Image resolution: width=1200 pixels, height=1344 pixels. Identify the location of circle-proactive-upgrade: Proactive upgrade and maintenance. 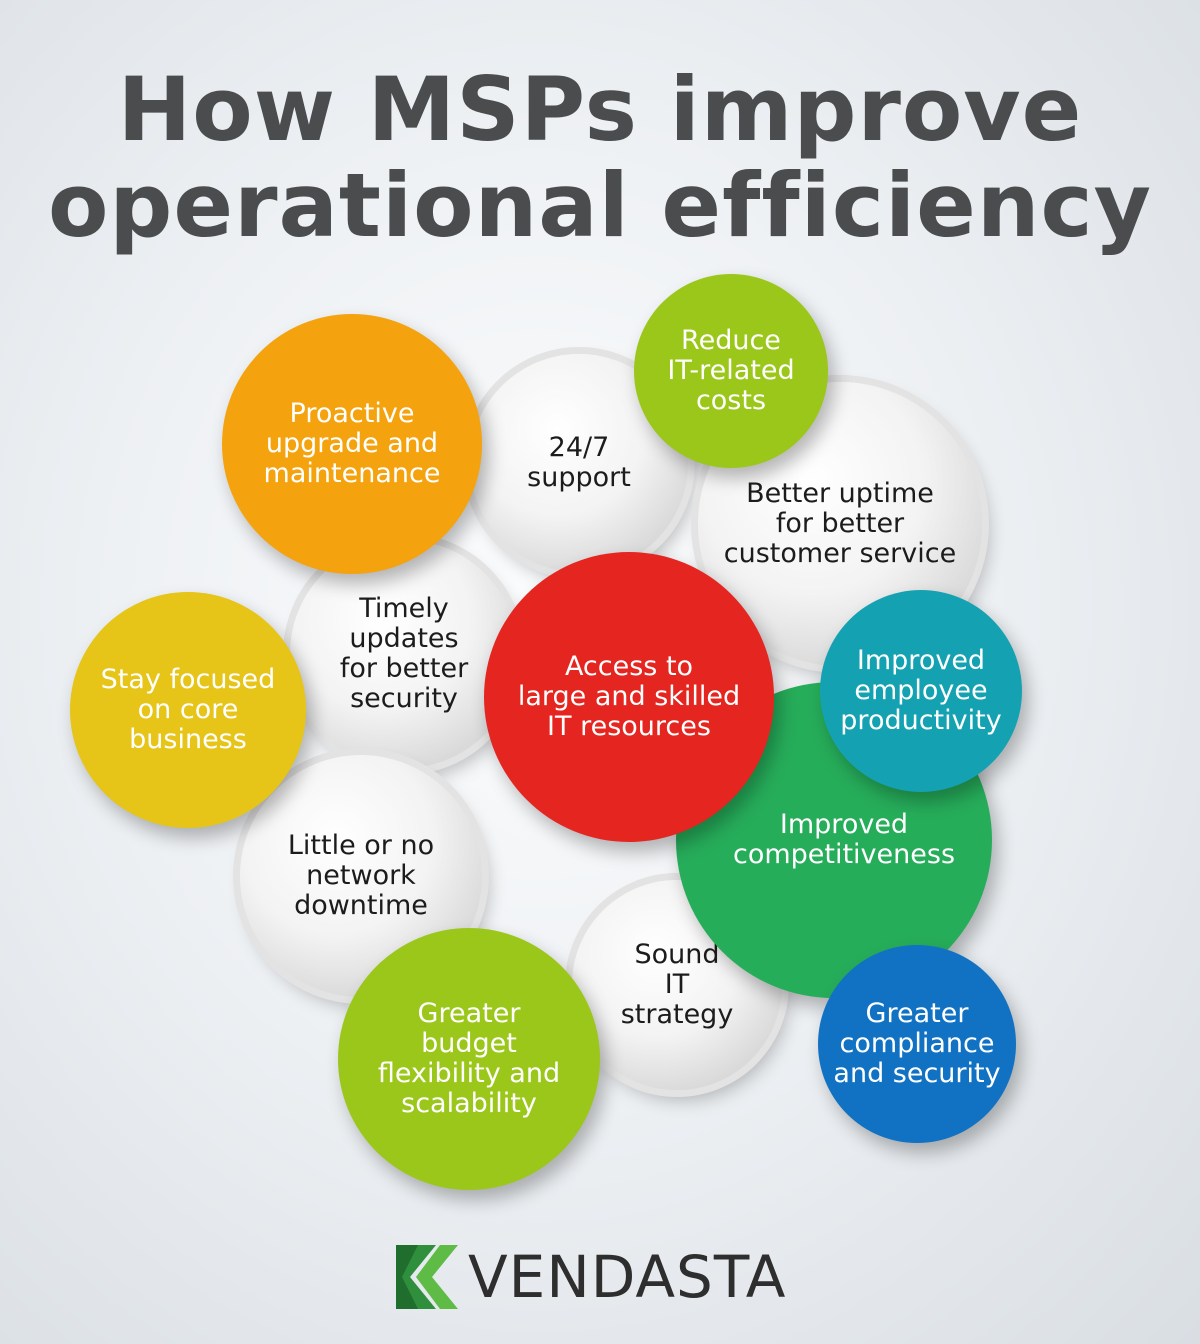
(352, 444).